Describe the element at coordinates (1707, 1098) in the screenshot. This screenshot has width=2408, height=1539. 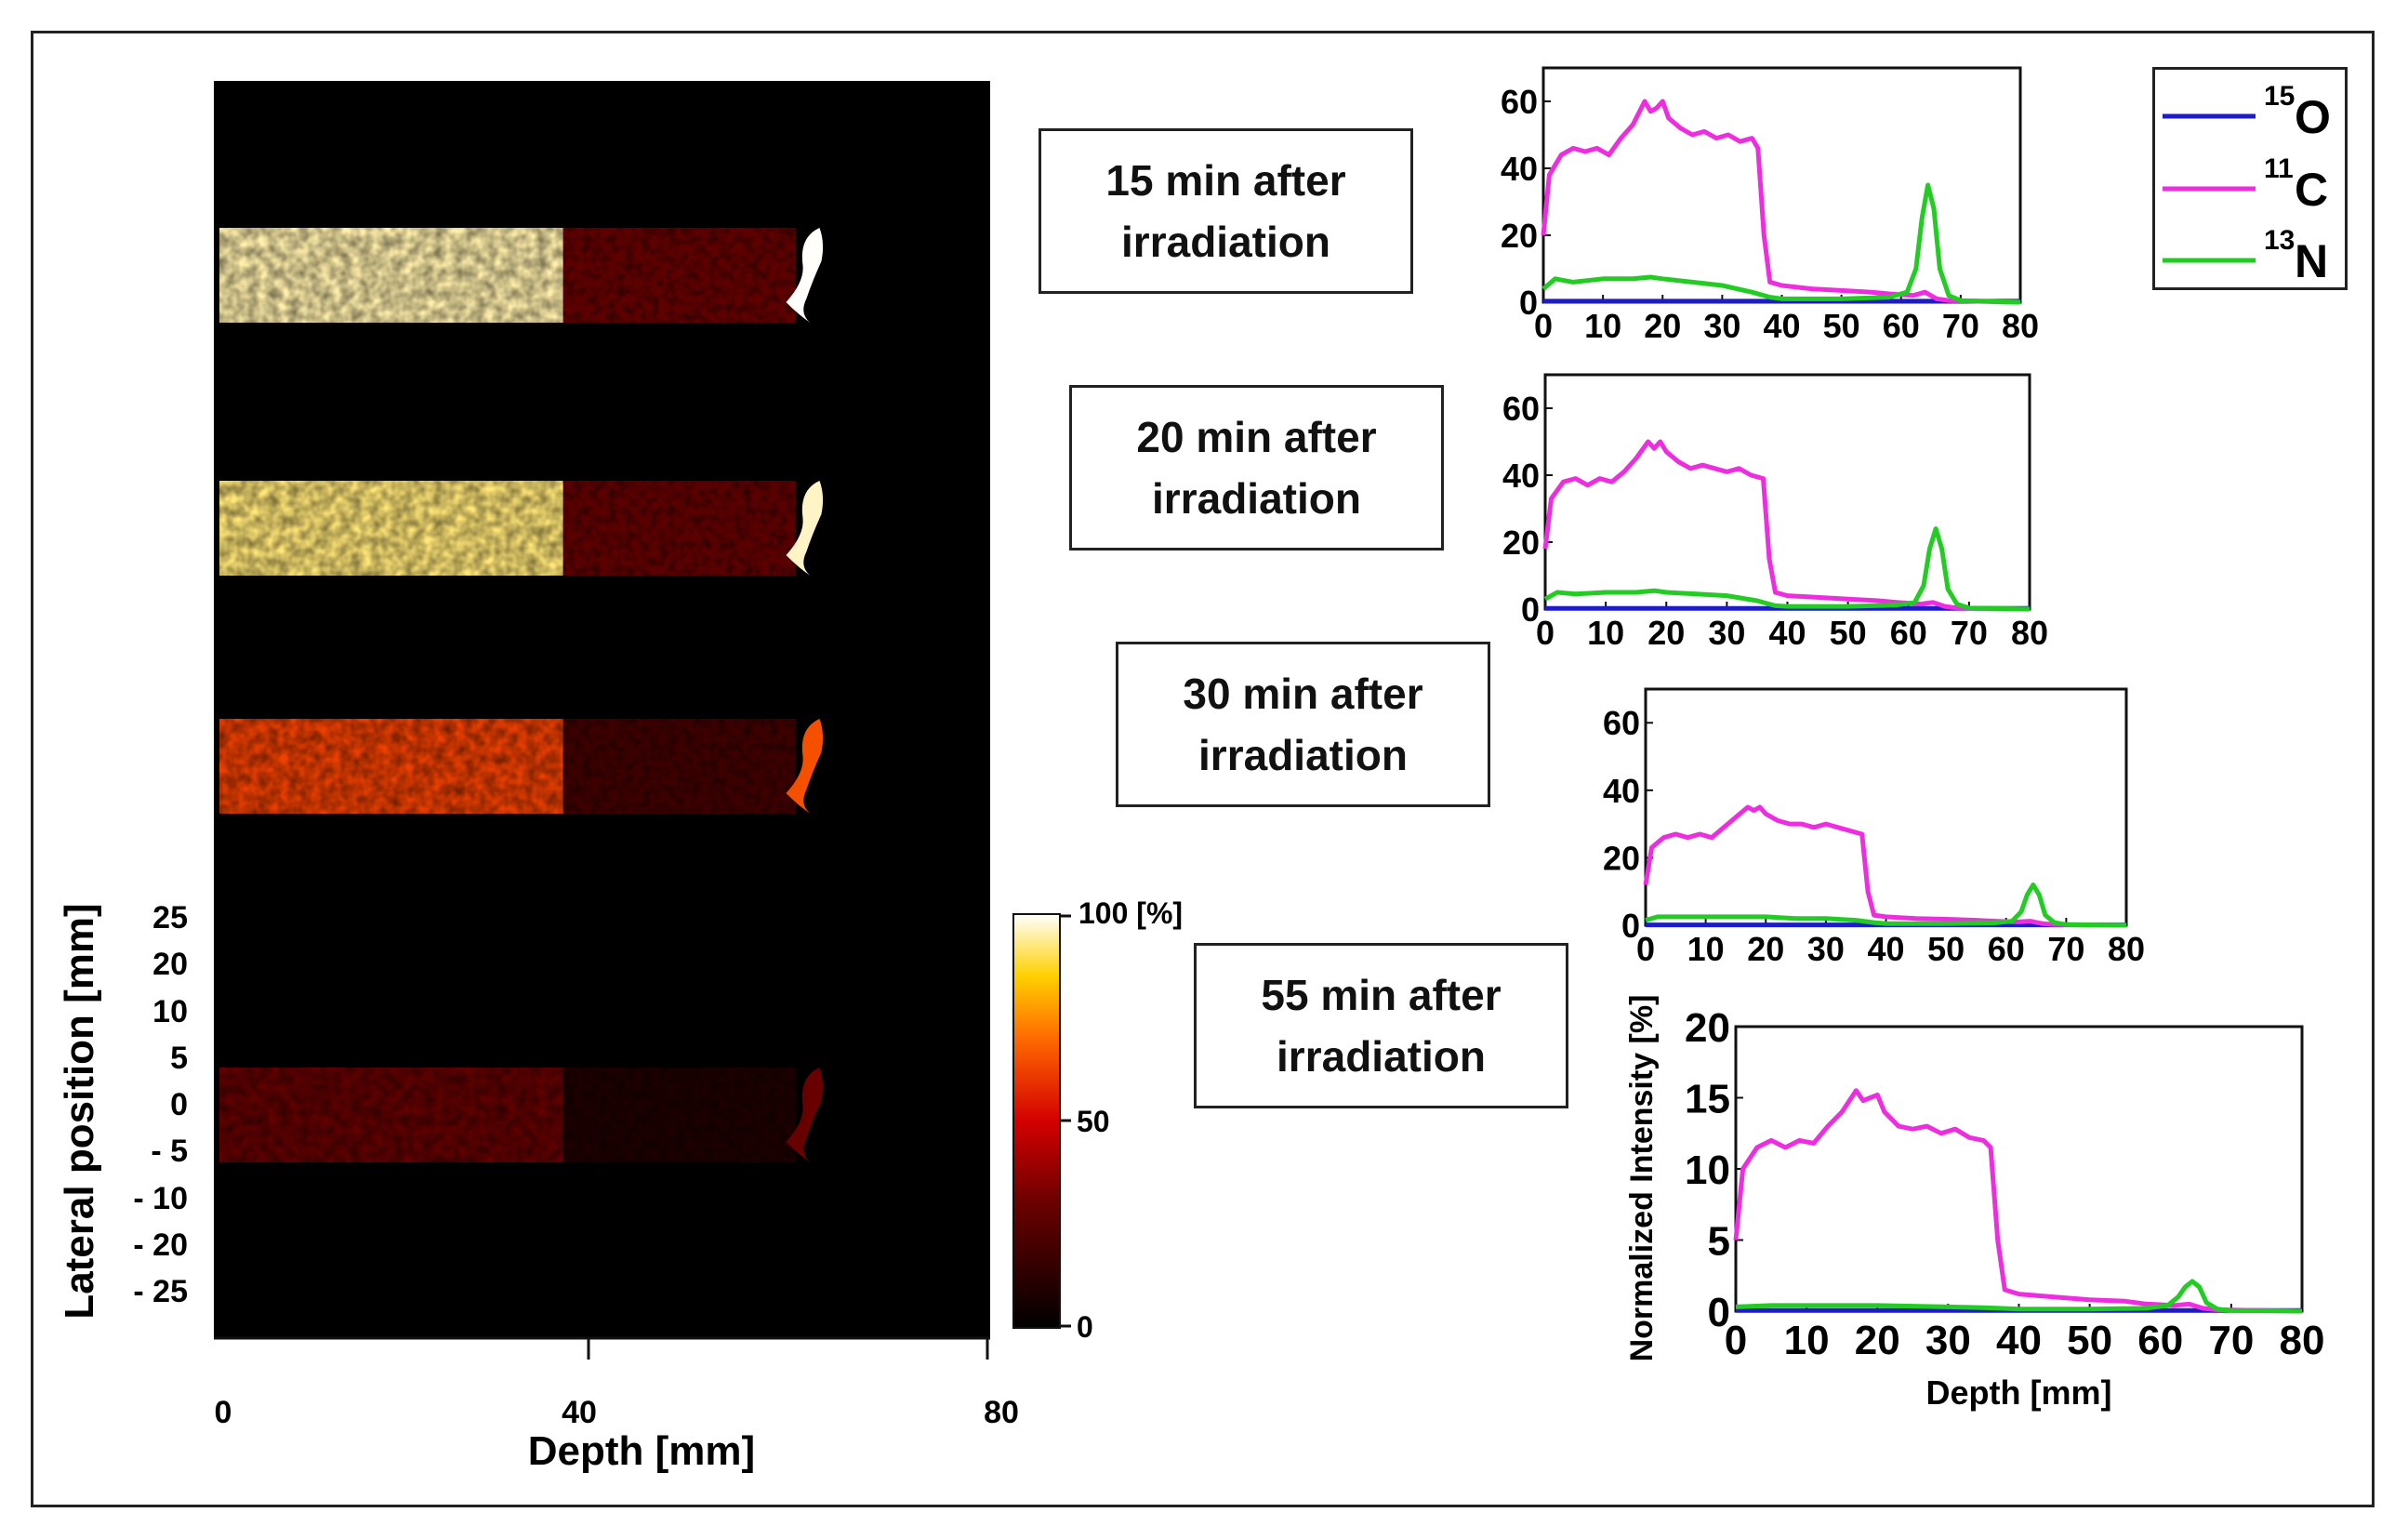
I see `y-tick-label: 15` at that location.